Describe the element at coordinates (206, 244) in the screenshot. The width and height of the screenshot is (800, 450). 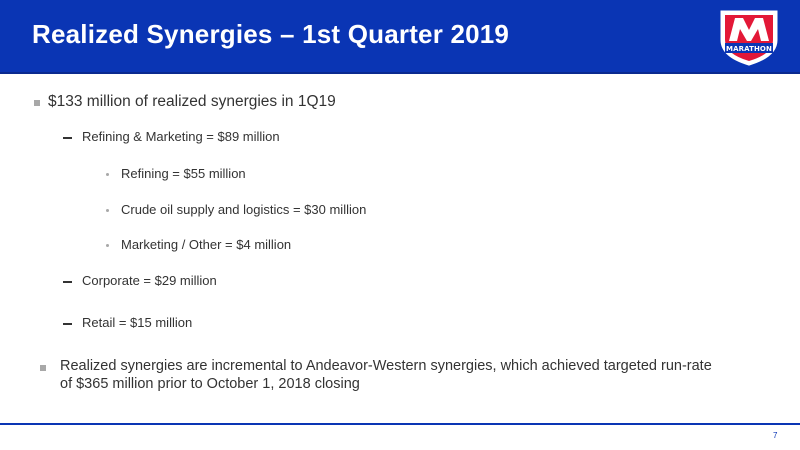
I see `bullet-marketing-other: Marketing / Other = $4 million` at that location.